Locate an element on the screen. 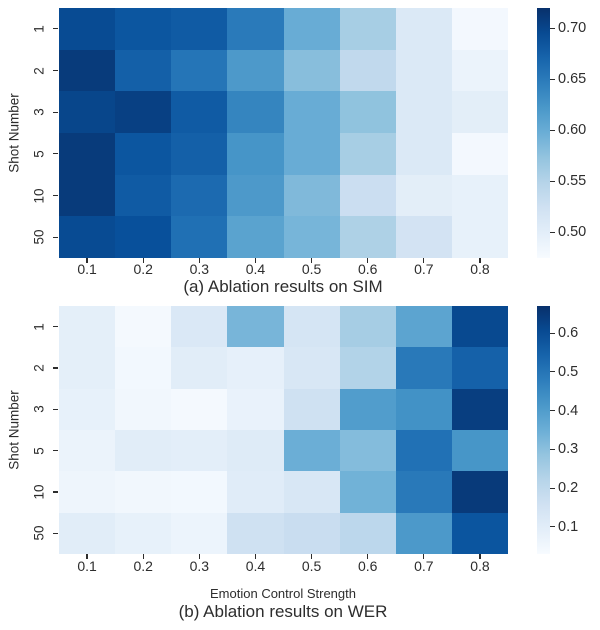  x-tick-label: 0.4 is located at coordinates (255, 566).